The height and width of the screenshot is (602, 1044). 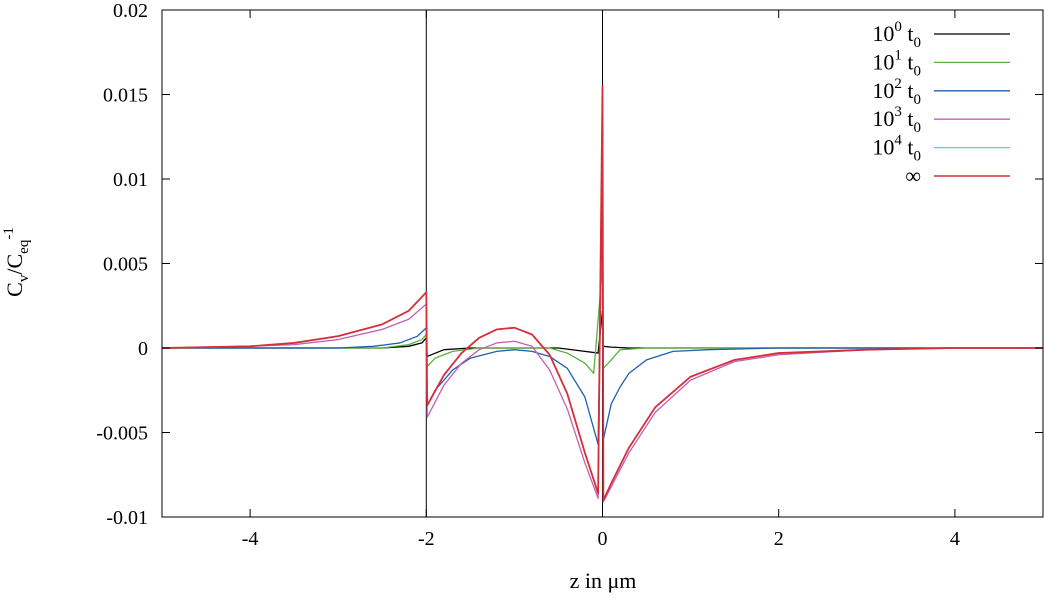 What do you see at coordinates (130, 11) in the screenshot?
I see `y-tick-label: 0.02` at bounding box center [130, 11].